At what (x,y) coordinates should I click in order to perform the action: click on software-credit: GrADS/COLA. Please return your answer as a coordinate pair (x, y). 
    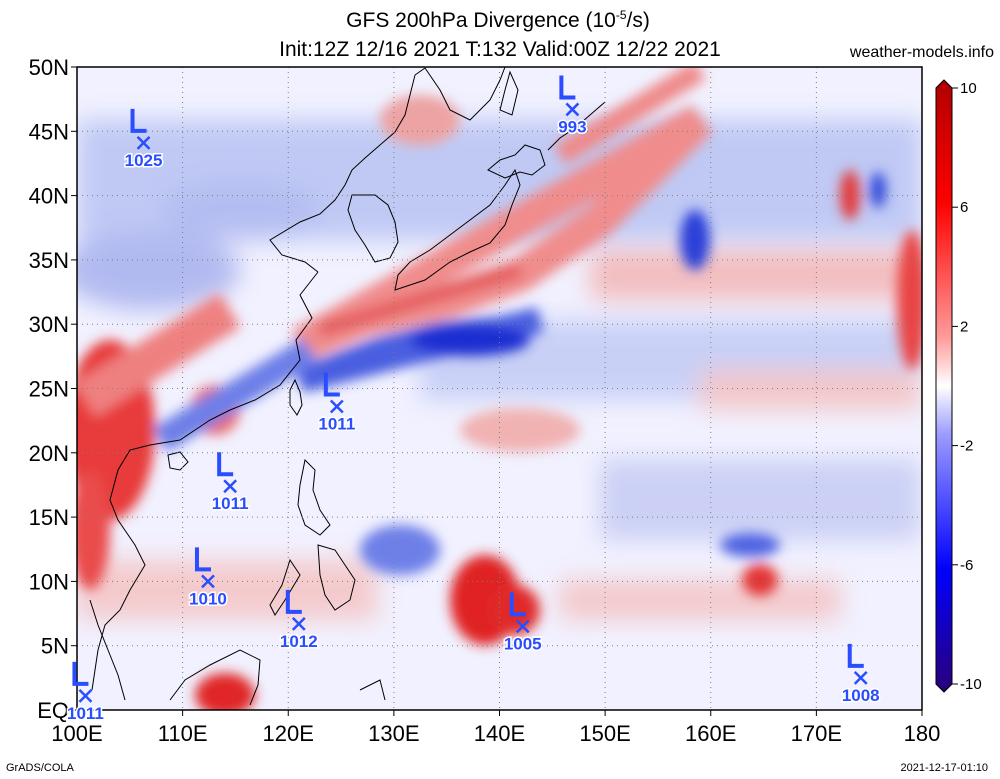
    Looking at the image, I should click on (40, 768).